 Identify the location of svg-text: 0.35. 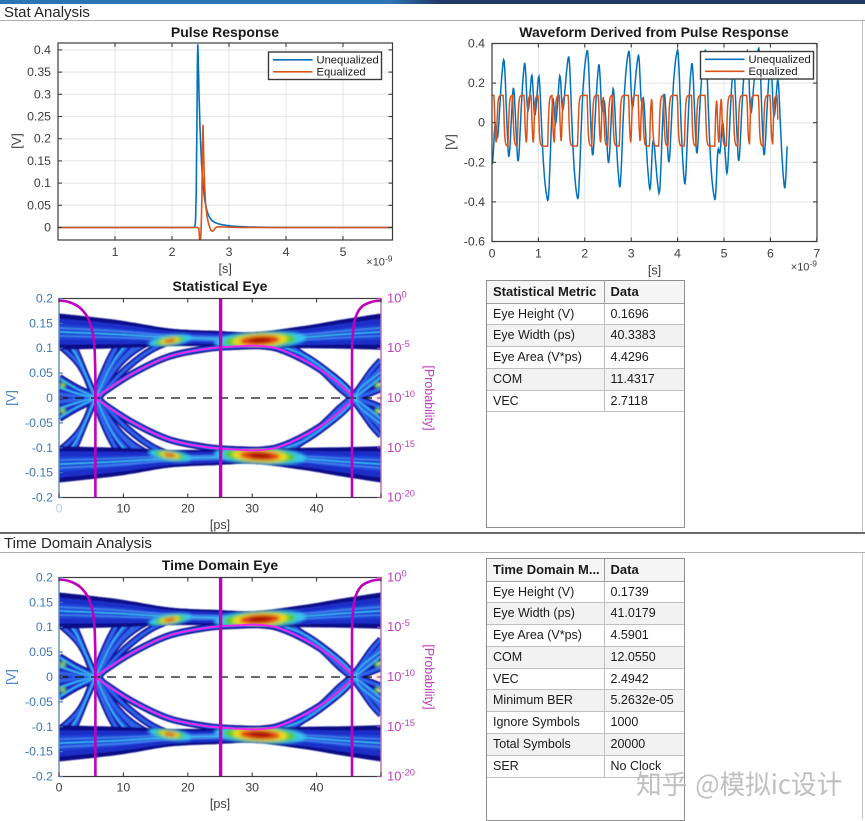
(39, 72).